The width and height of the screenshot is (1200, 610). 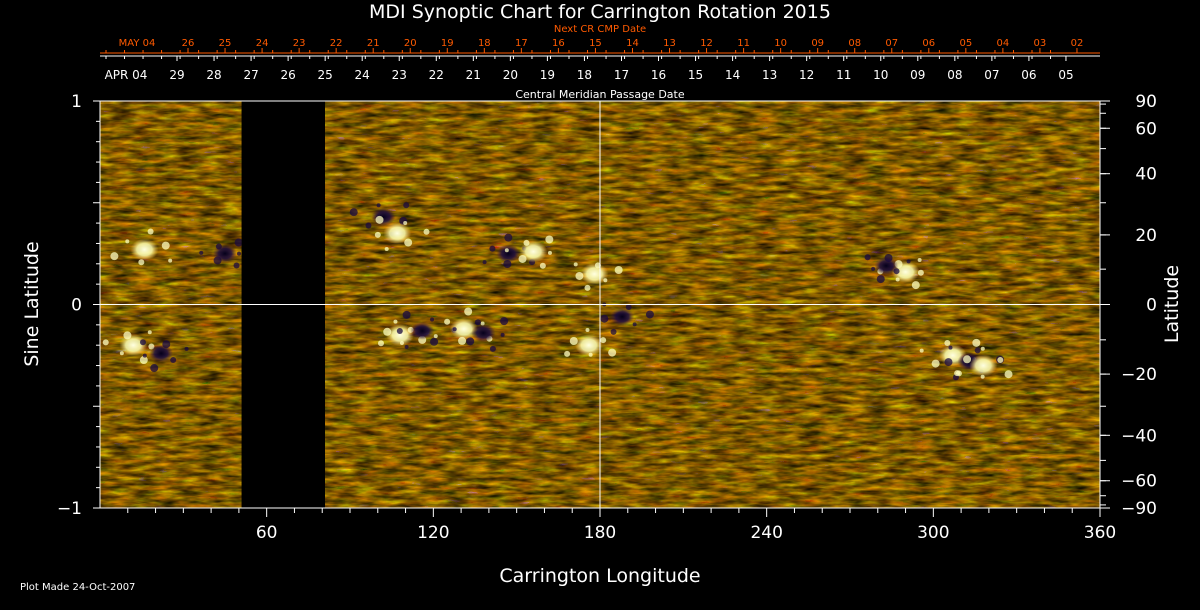 I want to click on x-axis-label: Carrington Longitude, so click(x=599, y=576).